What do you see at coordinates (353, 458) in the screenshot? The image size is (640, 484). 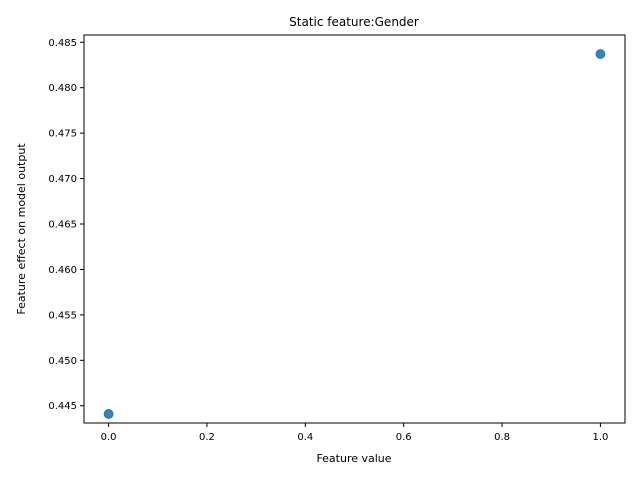 I see `x-axis-label: Feature value` at bounding box center [353, 458].